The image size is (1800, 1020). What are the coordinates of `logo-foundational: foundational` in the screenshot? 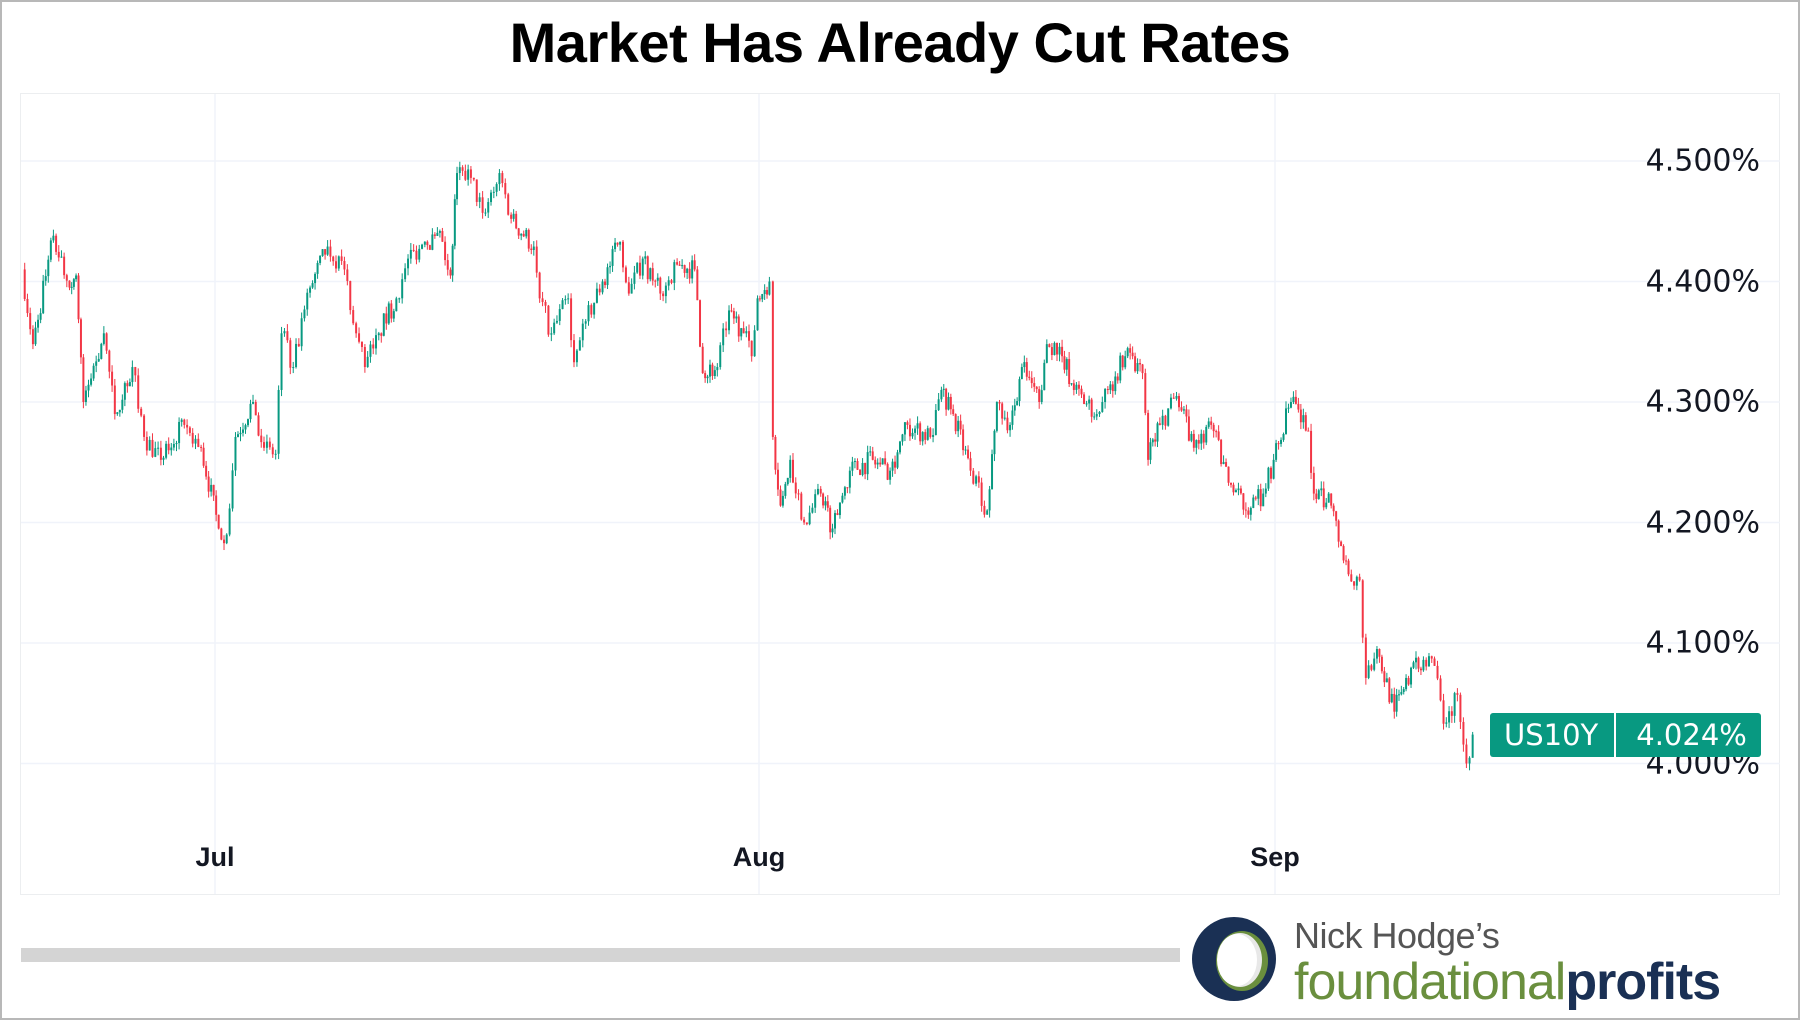 It's located at (1430, 982).